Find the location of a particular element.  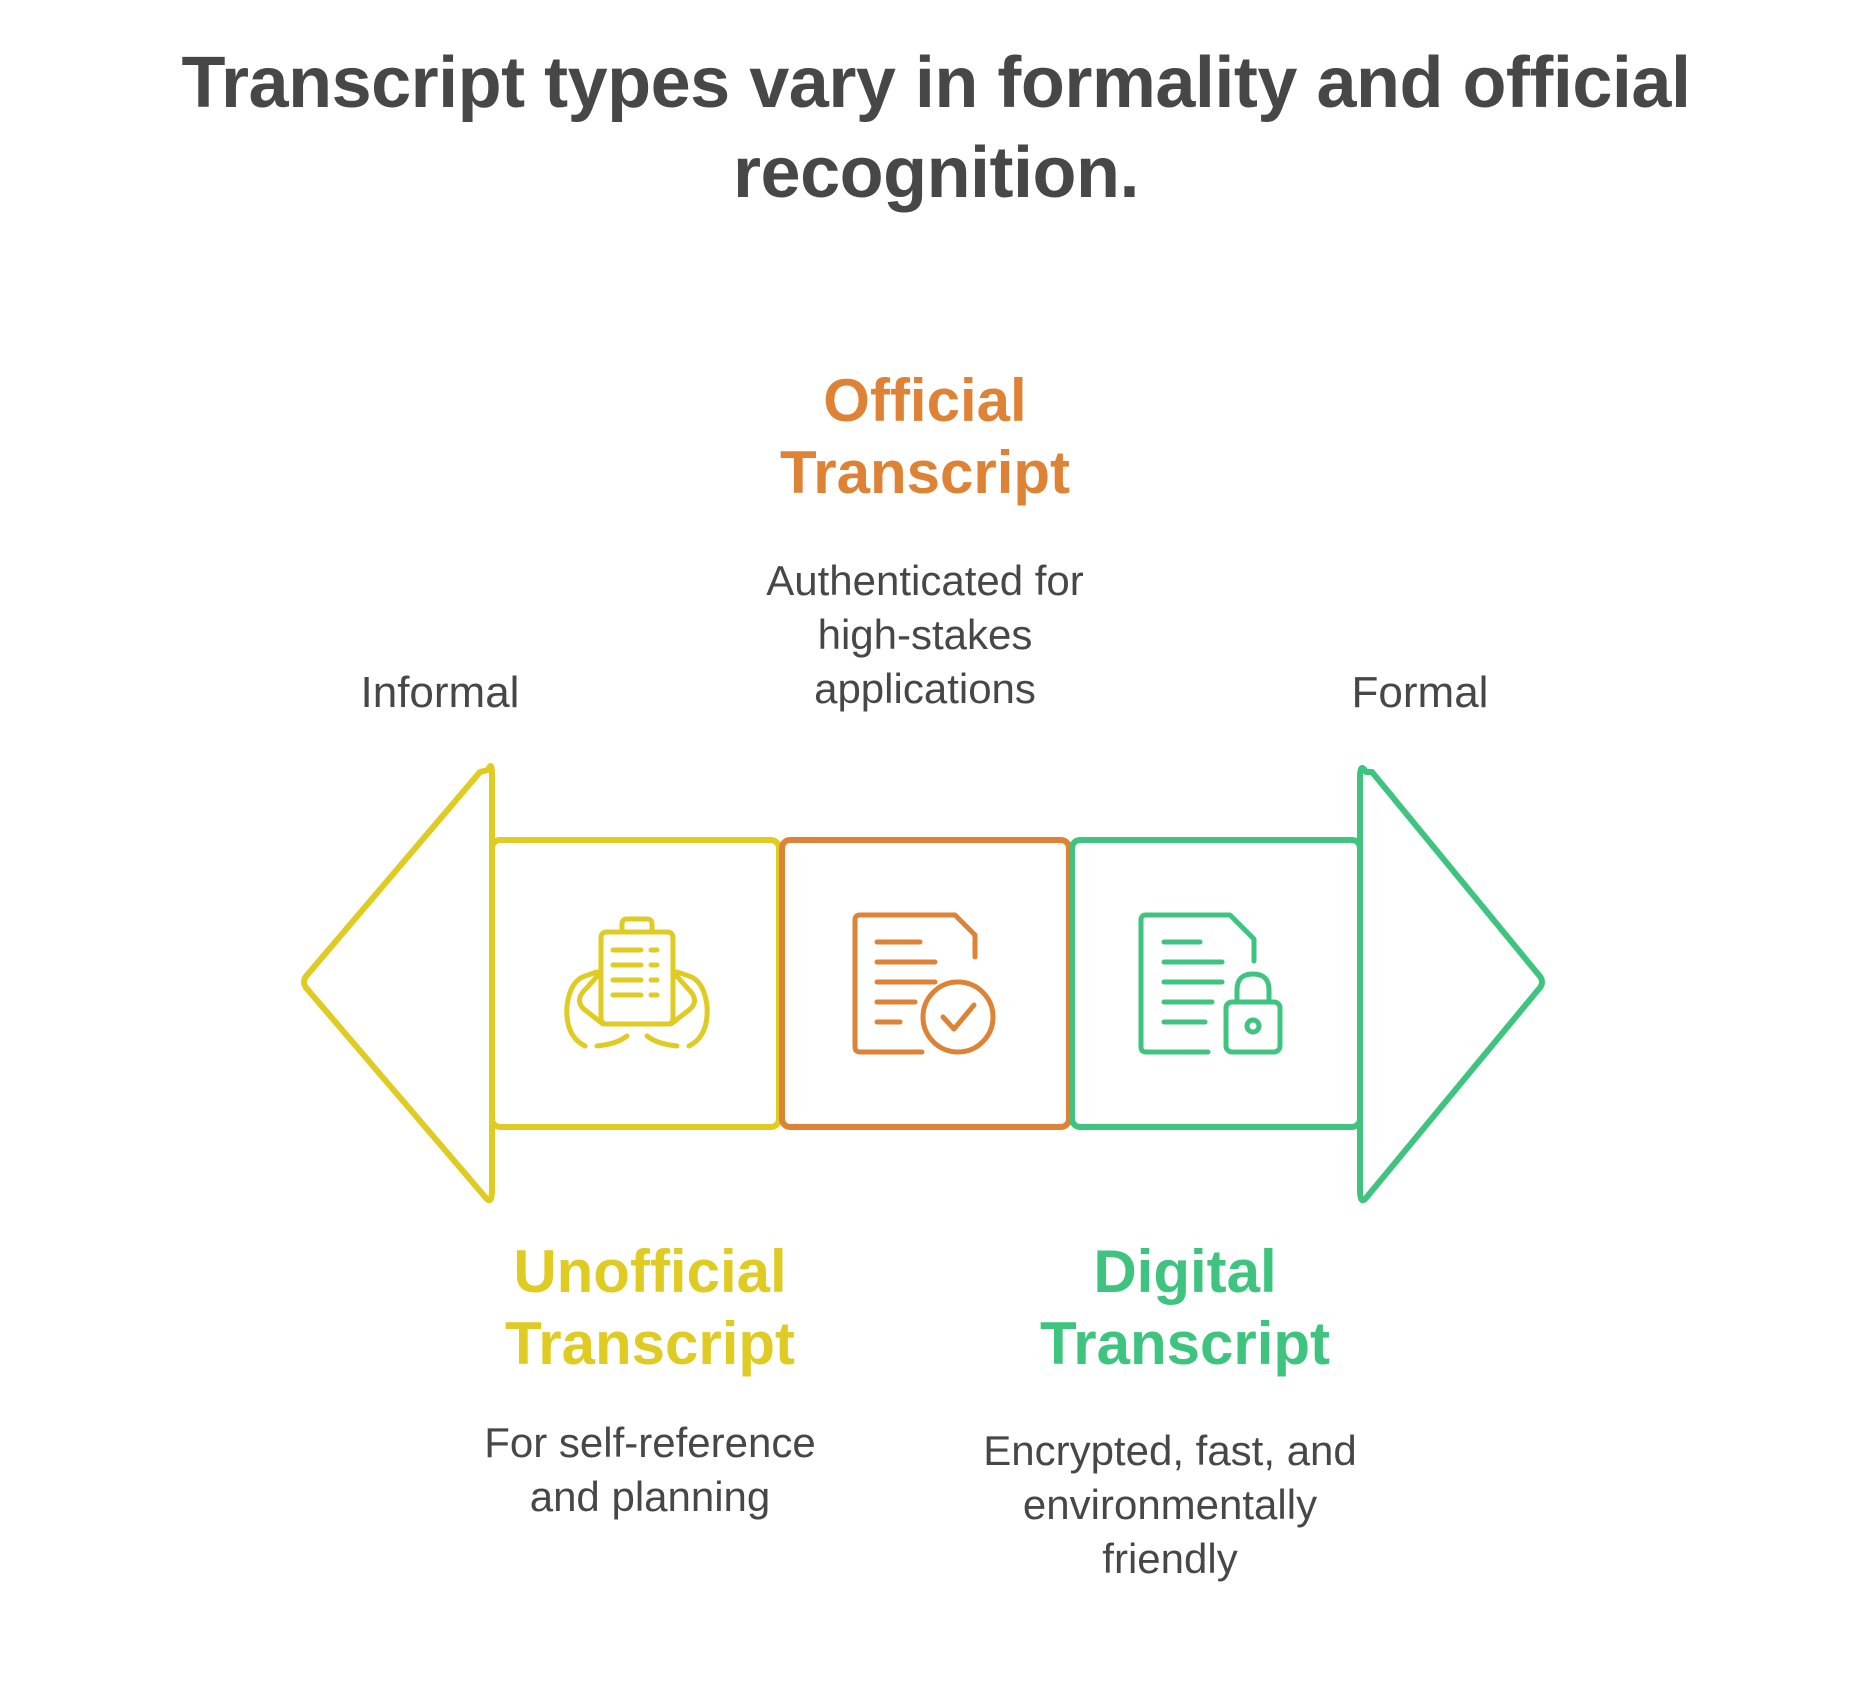

scale-label-formal: Formal is located at coordinates (1420, 692).